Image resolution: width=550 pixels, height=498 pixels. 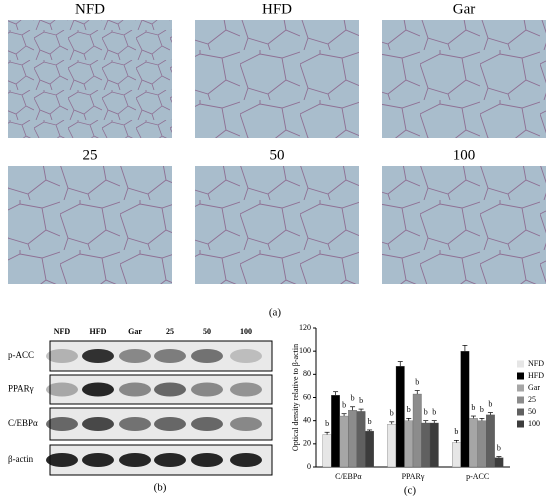 What do you see at coordinates (307, 373) in the screenshot?
I see `y-tick-label: 80` at bounding box center [307, 373].